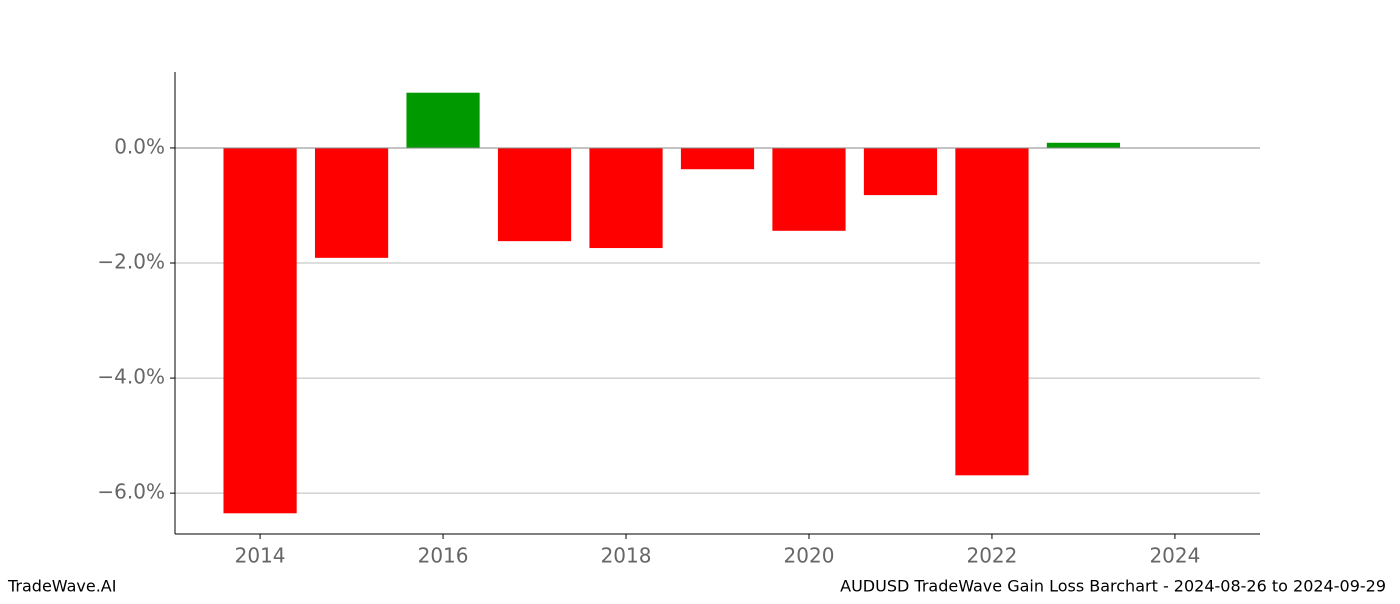 Image resolution: width=1400 pixels, height=604 pixels. I want to click on watermark: TradeWave.AI, so click(61, 586).